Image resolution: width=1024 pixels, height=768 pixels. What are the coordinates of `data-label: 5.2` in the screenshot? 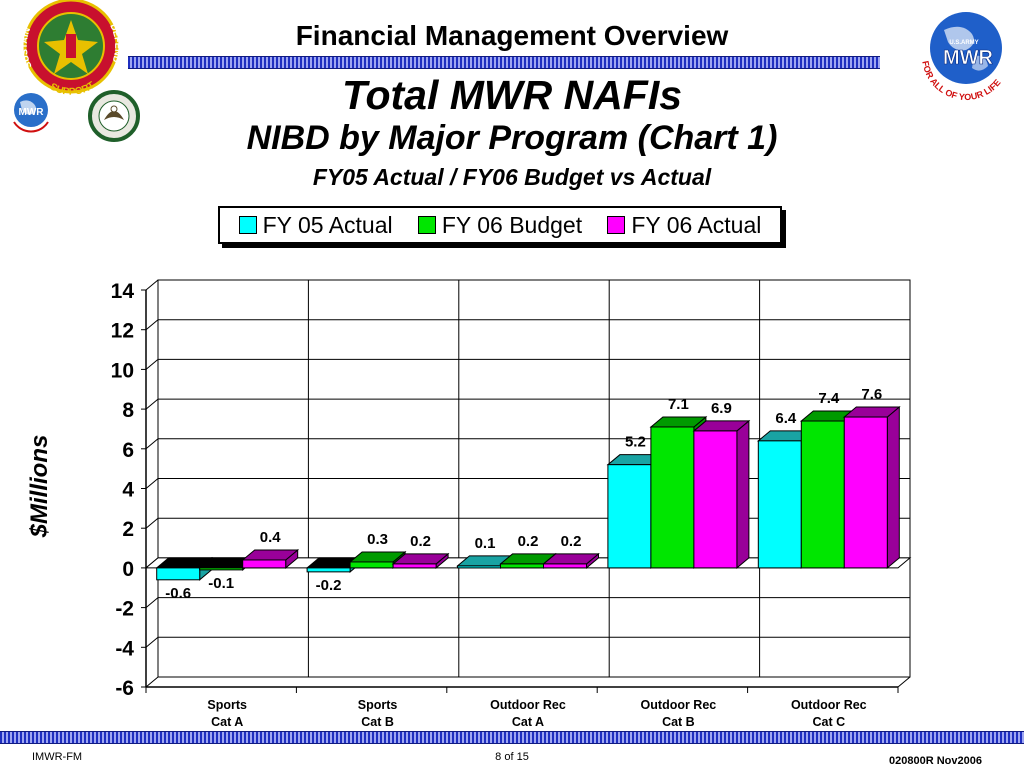 It's located at (635, 442).